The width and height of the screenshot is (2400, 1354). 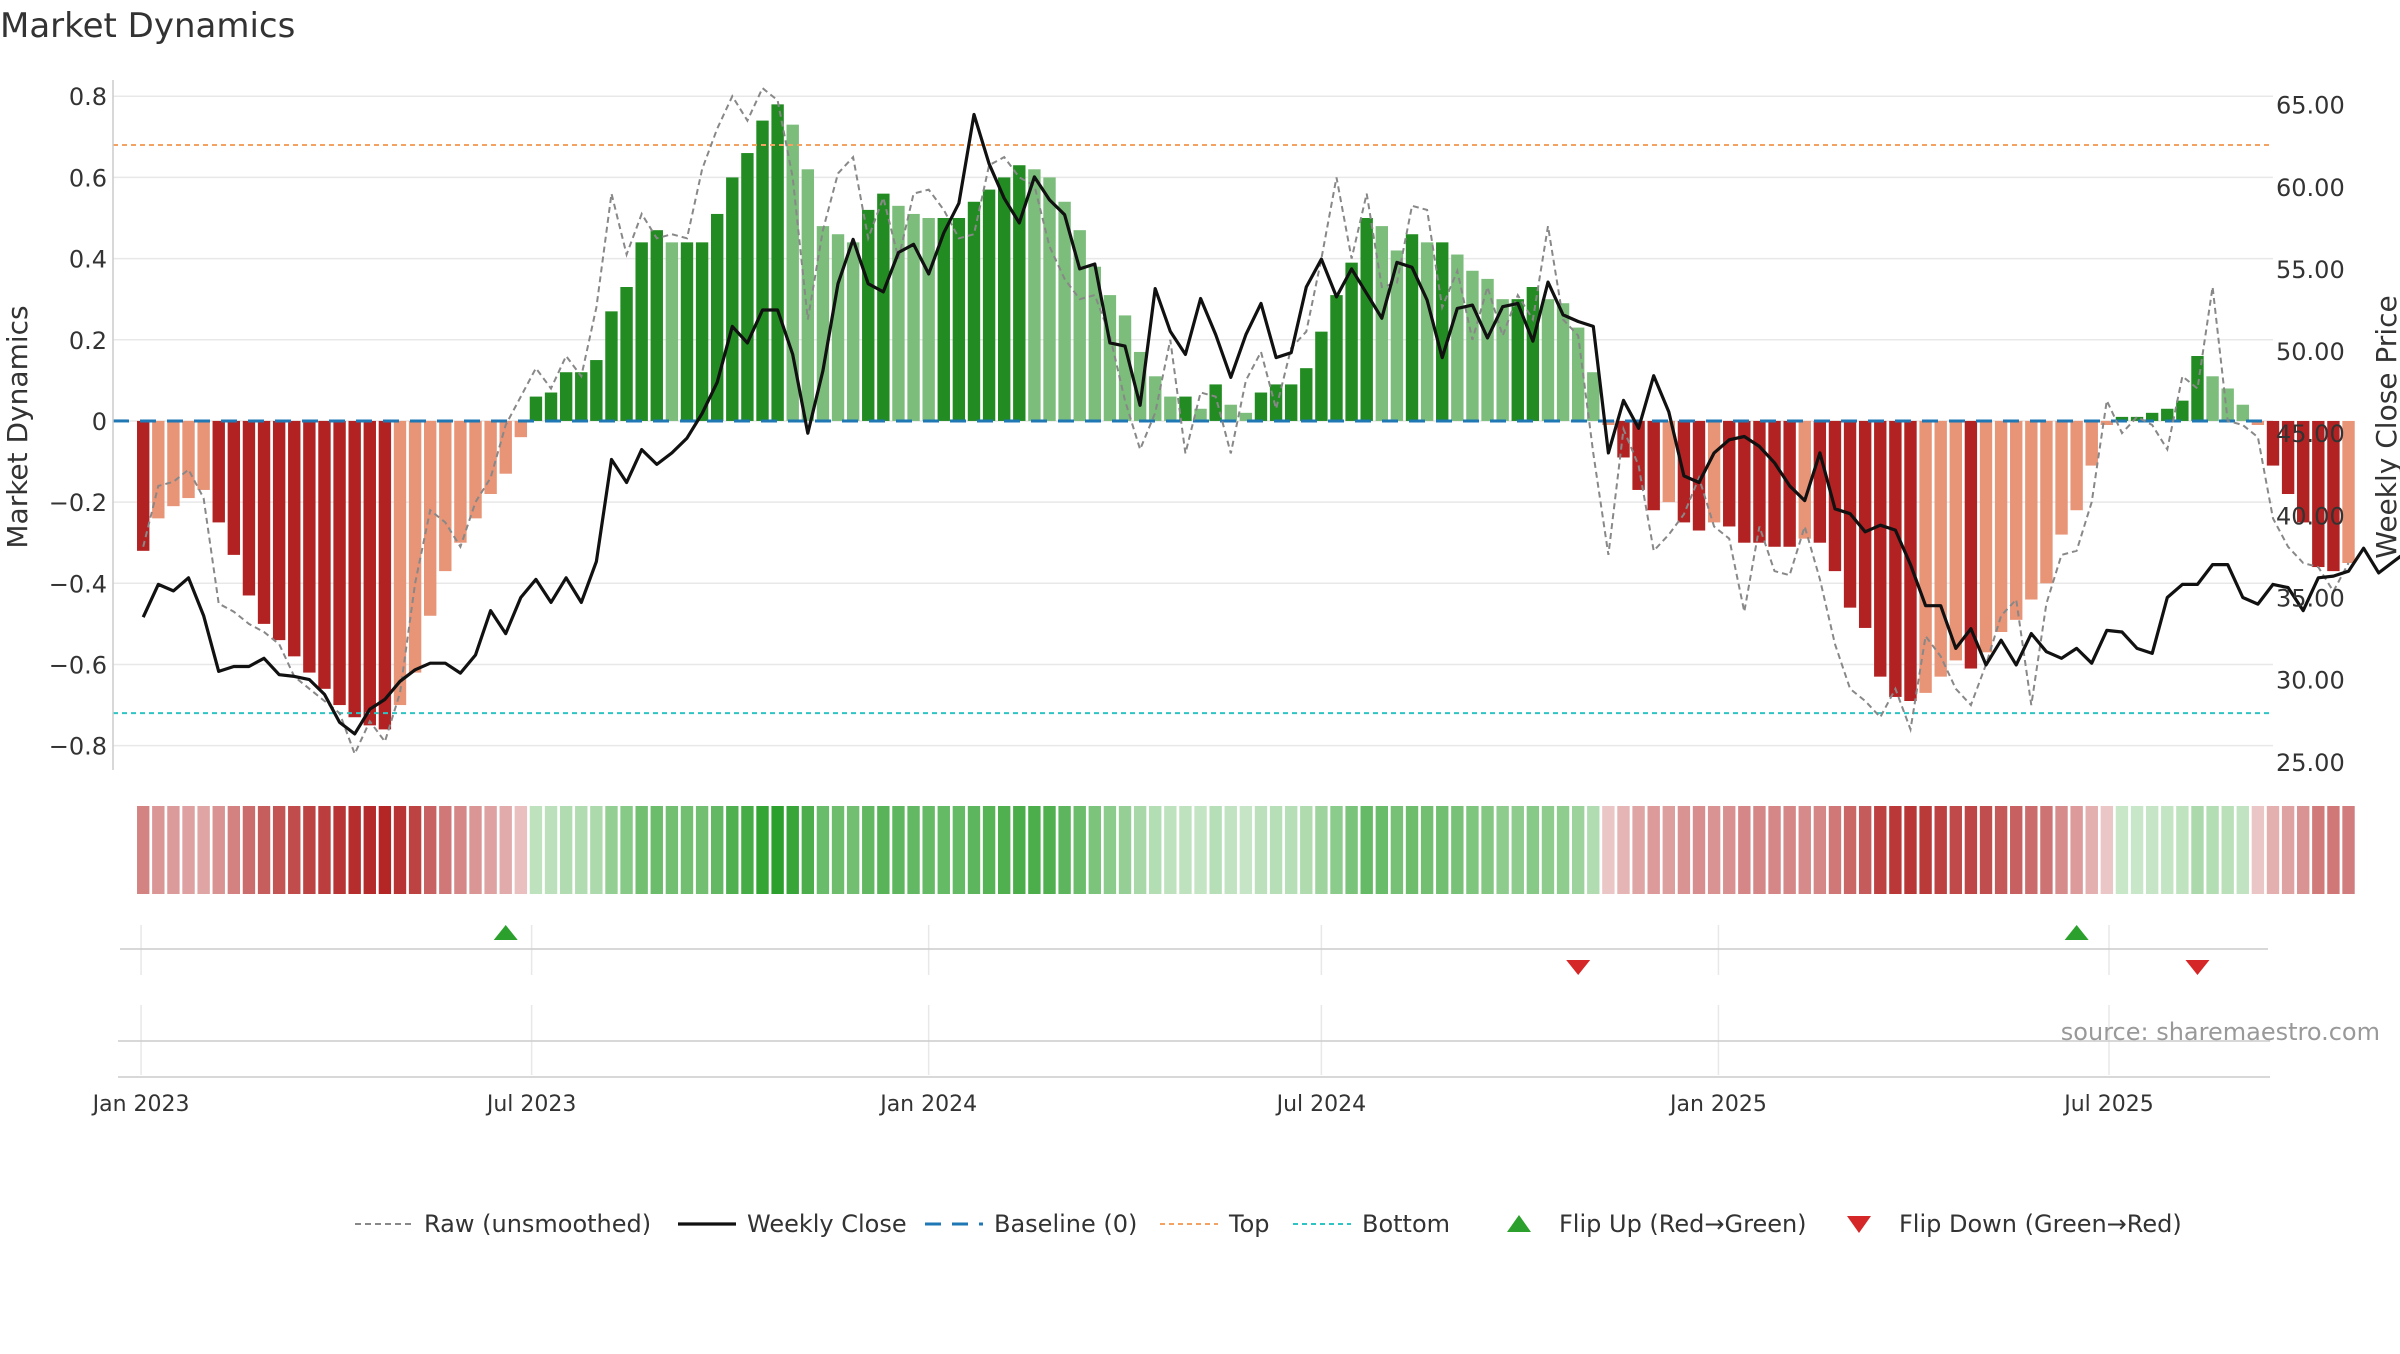 I want to click on color-strip, so click(x=1246, y=850).